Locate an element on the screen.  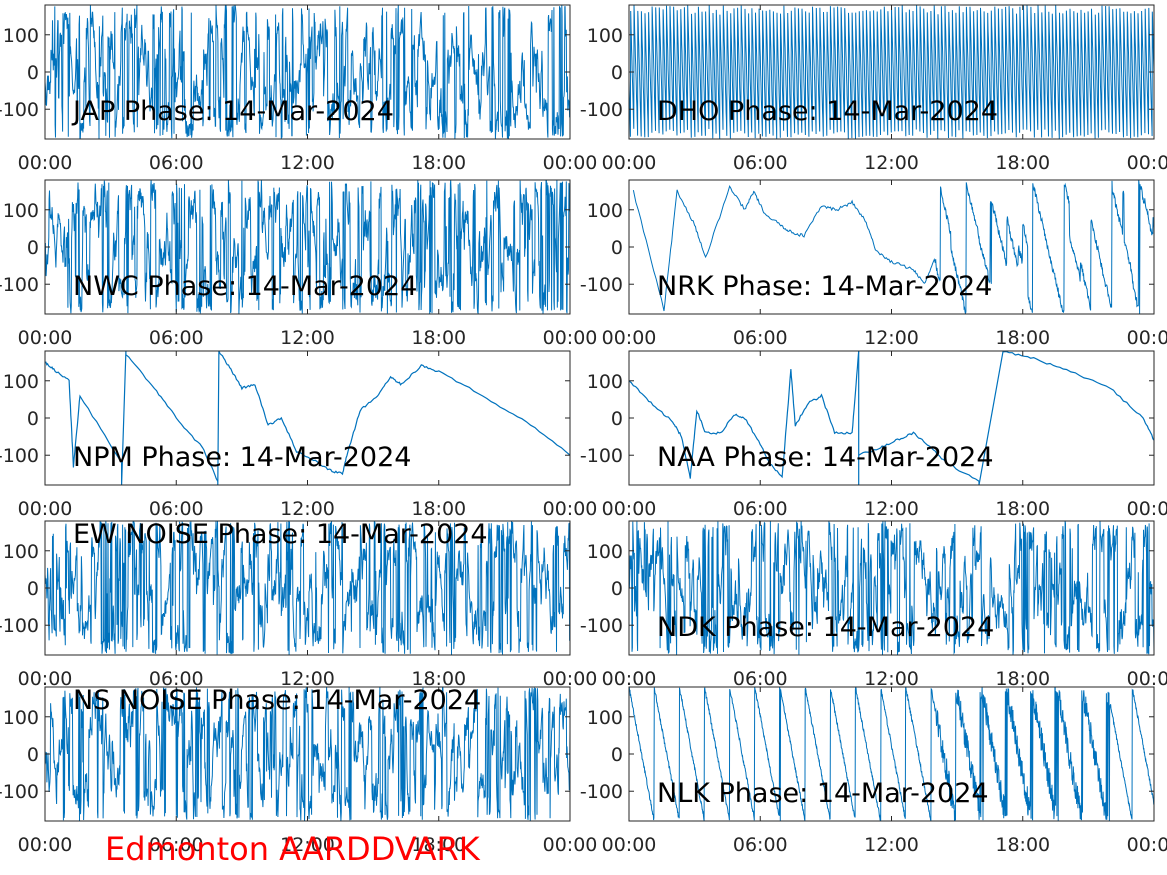
series-nwc is located at coordinates (307, 247).